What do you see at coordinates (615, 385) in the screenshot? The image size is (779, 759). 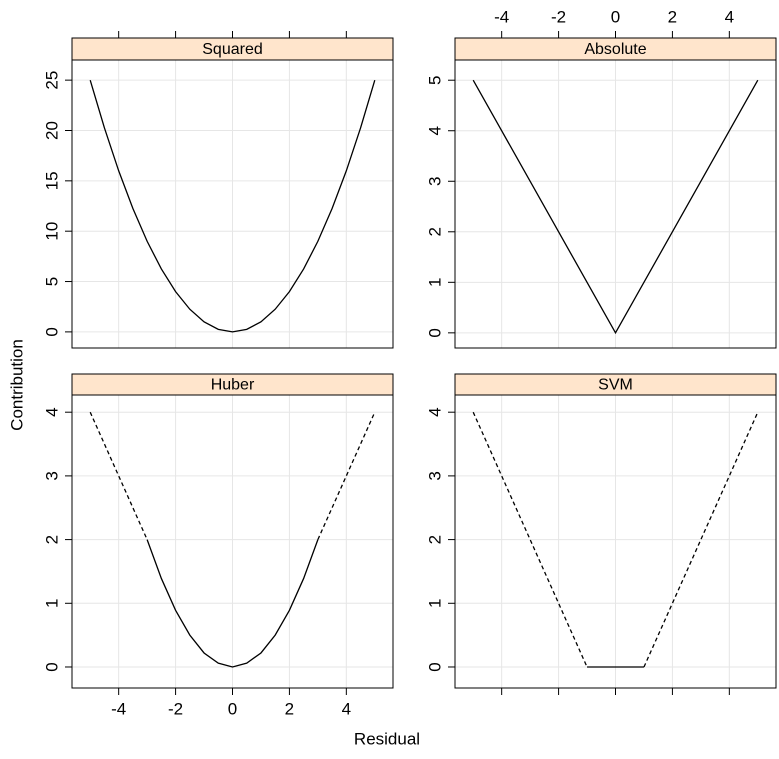 I see `panel-title: SVM` at bounding box center [615, 385].